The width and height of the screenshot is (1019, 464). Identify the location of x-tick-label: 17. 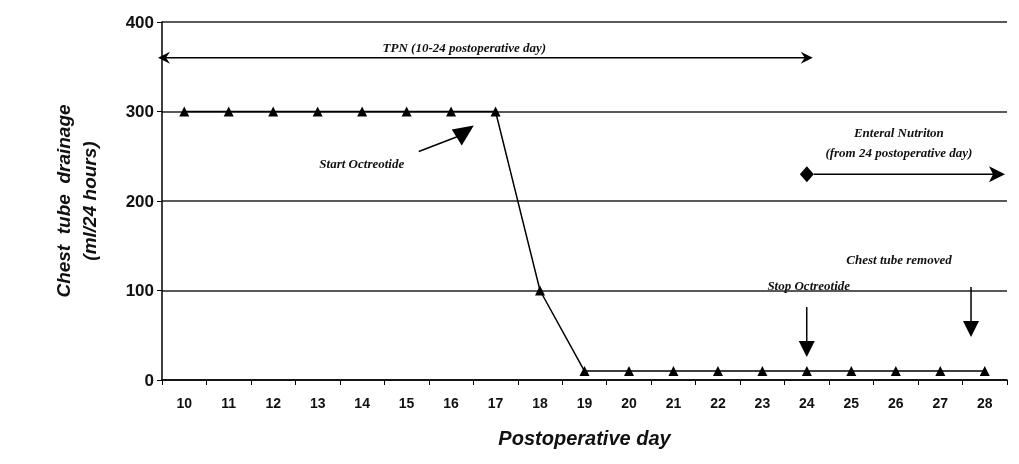
(495, 403).